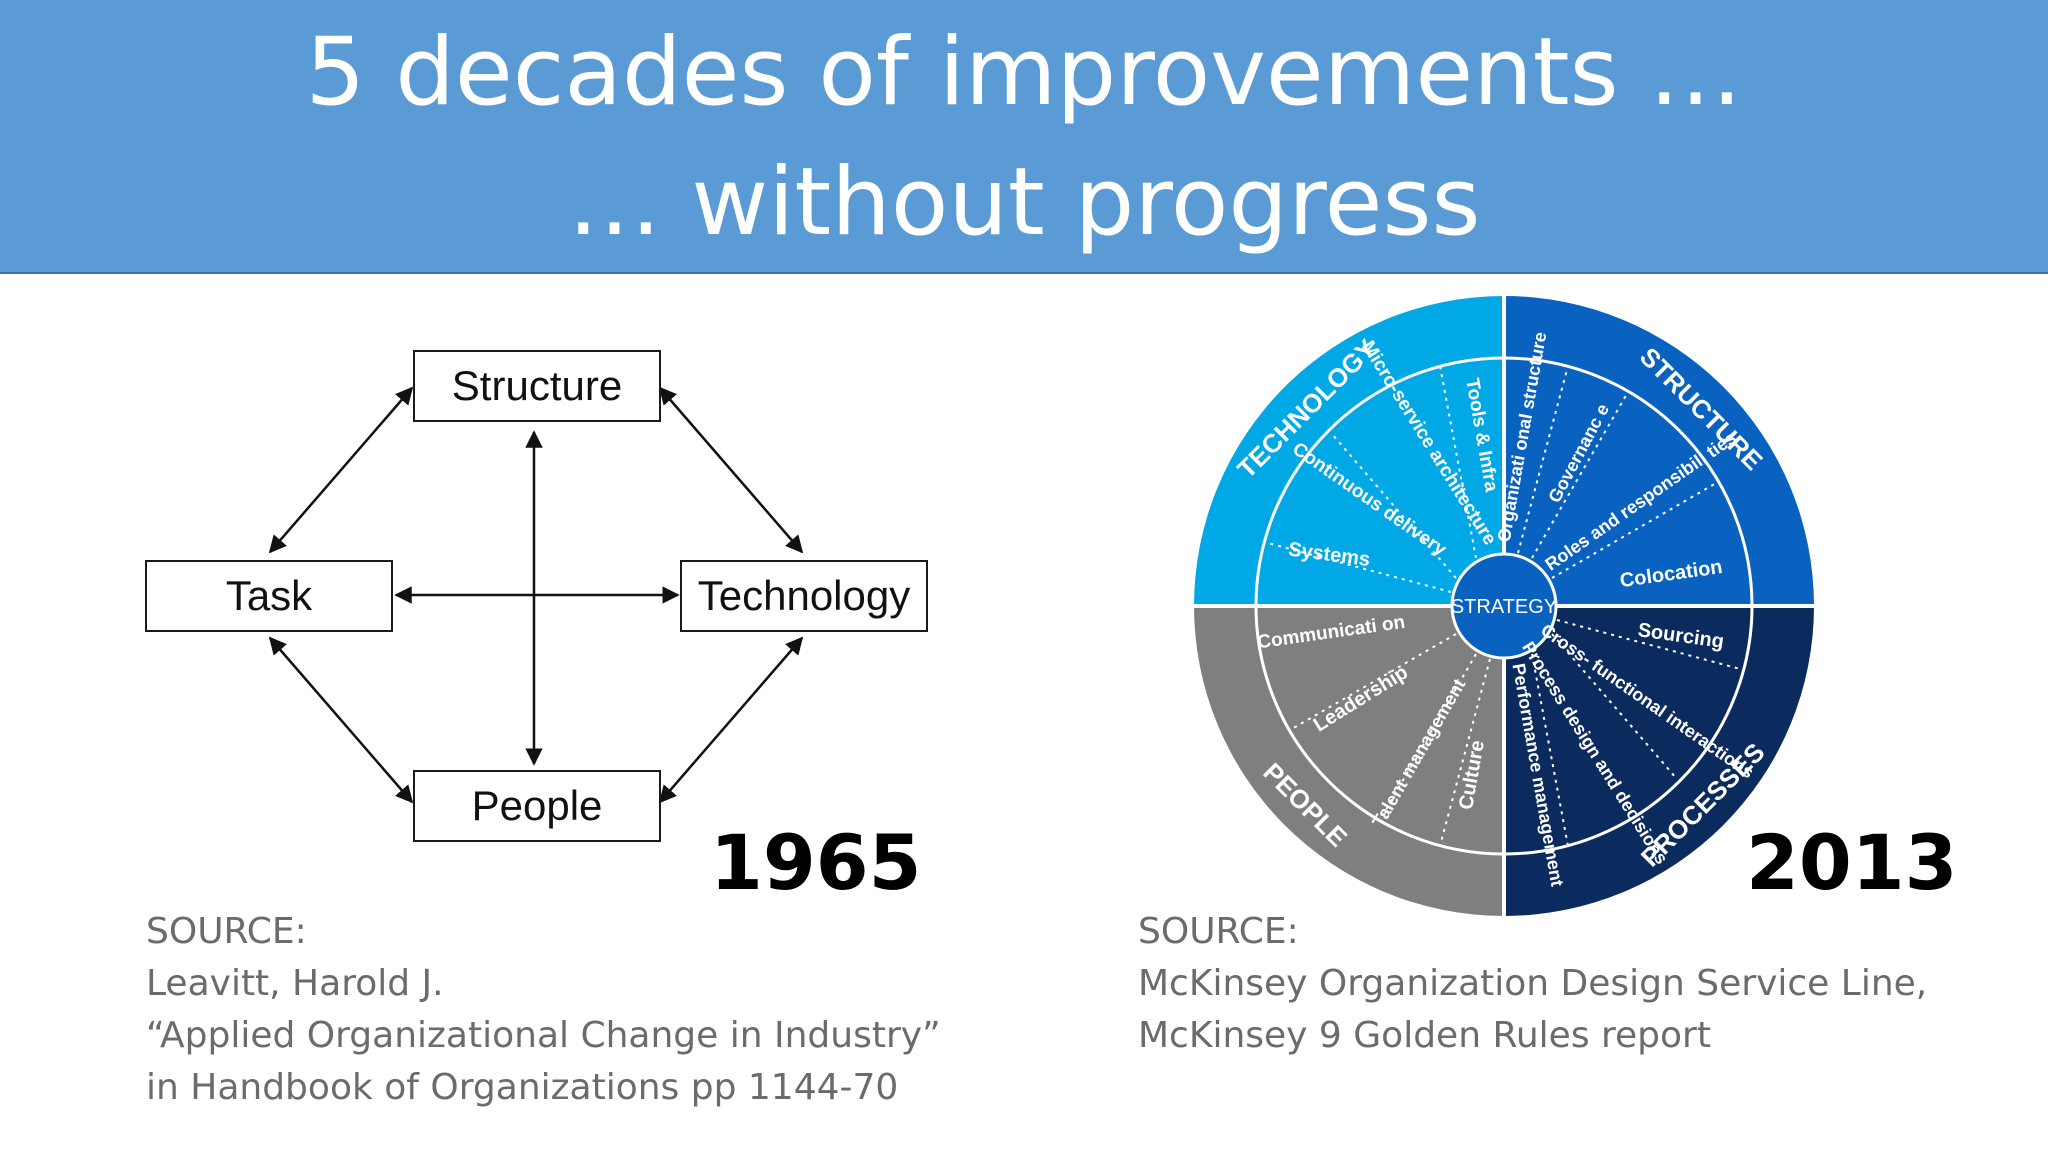 This screenshot has width=2048, height=1152. What do you see at coordinates (1659, 761) in the screenshot?
I see `quadrant-processes` at bounding box center [1659, 761].